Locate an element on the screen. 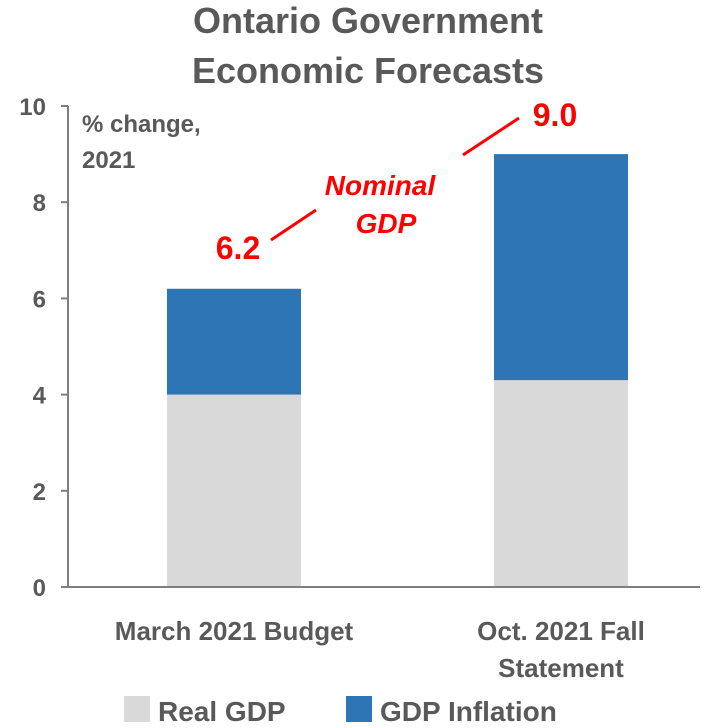 This screenshot has height=728, width=725. unit-label-line-1: % change, is located at coordinates (141, 124).